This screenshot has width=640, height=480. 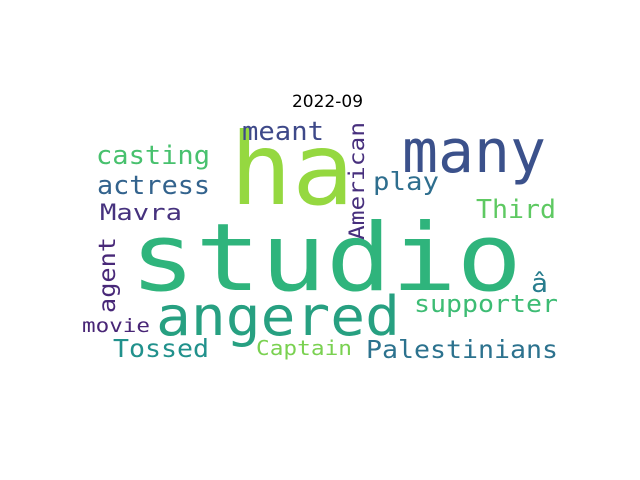 I want to click on word-agent: agent, so click(x=108, y=275).